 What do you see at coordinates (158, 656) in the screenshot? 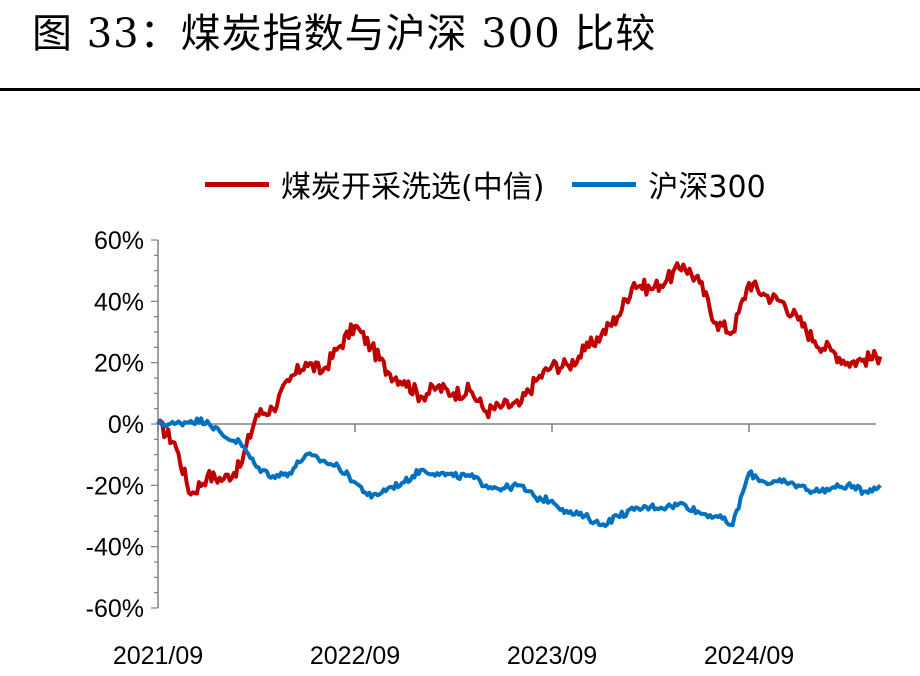
I see `x-tick-label: 2021/09` at bounding box center [158, 656].